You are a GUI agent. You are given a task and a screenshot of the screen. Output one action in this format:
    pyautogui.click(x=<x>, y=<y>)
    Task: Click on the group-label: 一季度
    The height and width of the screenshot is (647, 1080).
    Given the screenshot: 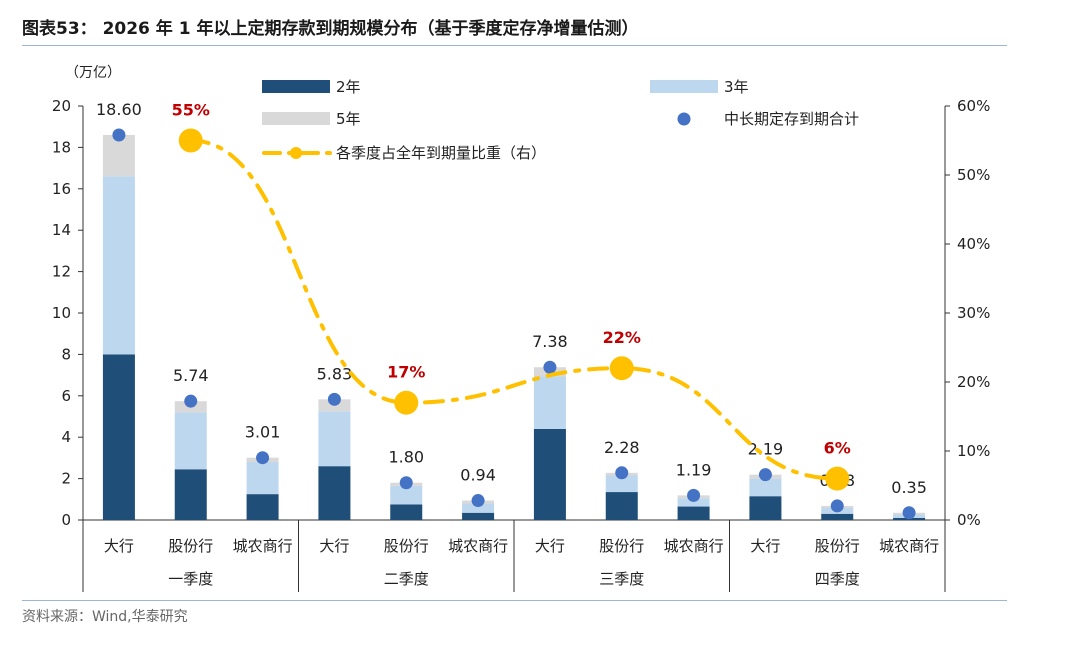 What is the action you would take?
    pyautogui.click(x=190, y=579)
    